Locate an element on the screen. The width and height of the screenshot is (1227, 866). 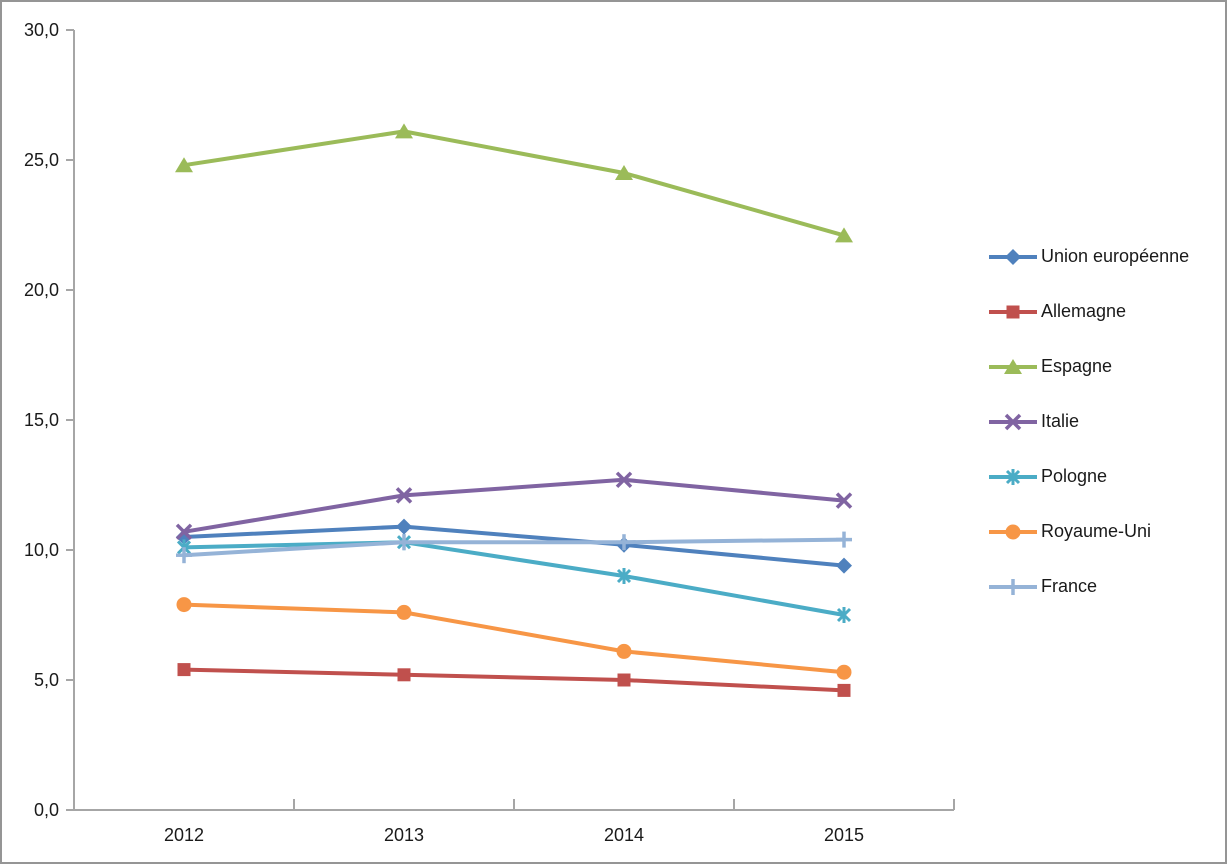
legend-item-union-europ-enne: Union européenne is located at coordinates (1088, 256).